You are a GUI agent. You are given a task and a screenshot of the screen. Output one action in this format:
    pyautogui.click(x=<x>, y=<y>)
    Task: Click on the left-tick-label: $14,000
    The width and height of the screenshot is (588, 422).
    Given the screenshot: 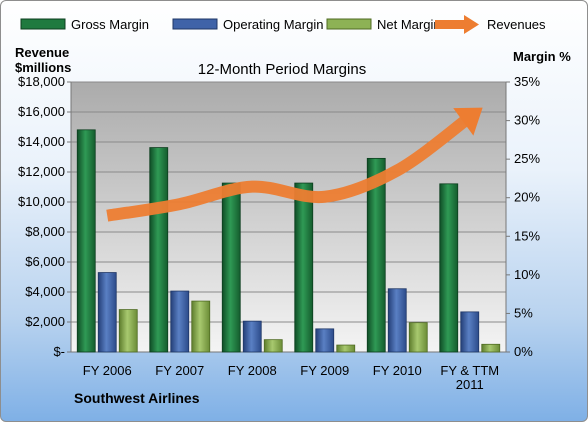 What is the action you would take?
    pyautogui.click(x=41, y=141)
    